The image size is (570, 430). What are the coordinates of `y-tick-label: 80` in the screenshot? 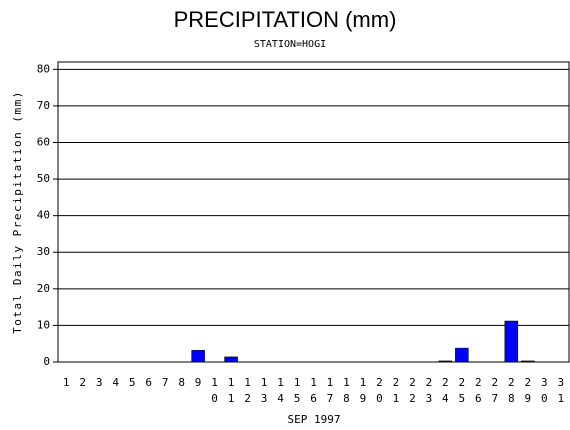 It's located at (43, 68).